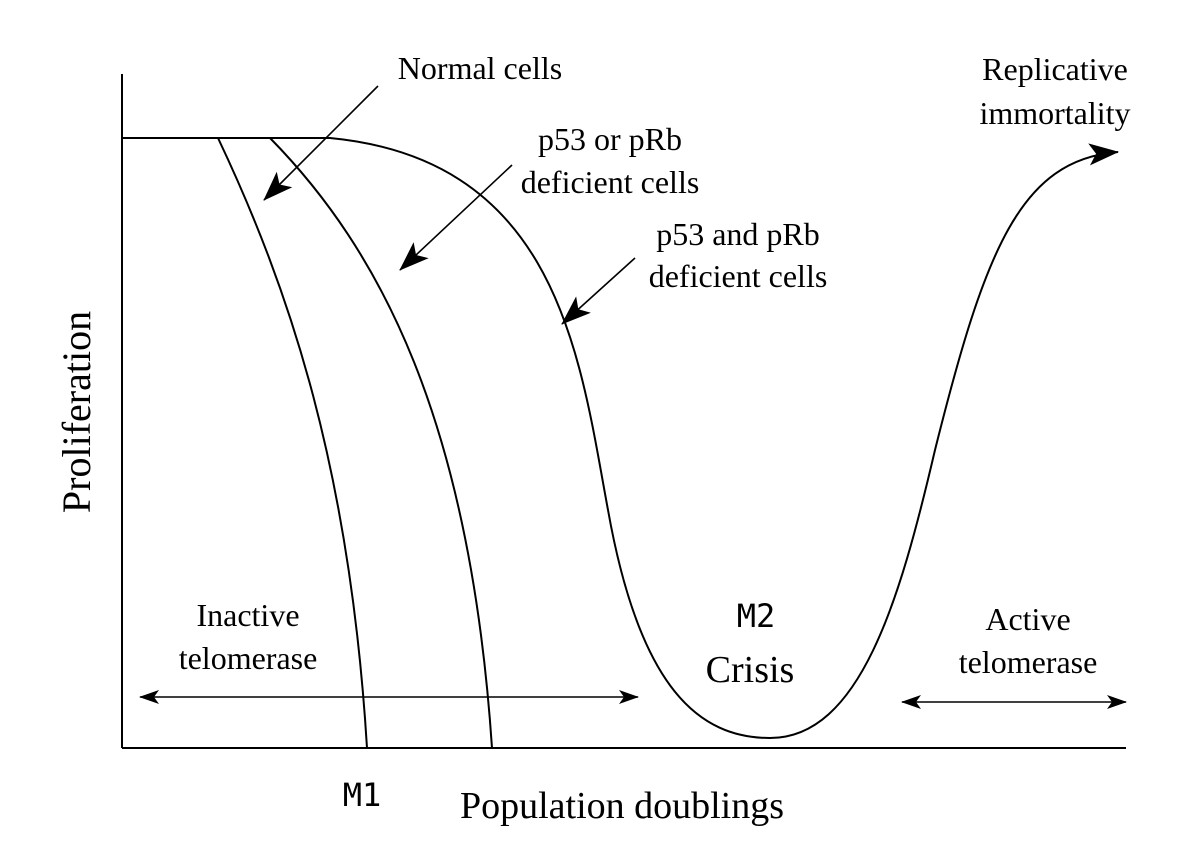 This screenshot has width=1190, height=841. What do you see at coordinates (76, 412) in the screenshot?
I see `y-axis-label: Proliferation` at bounding box center [76, 412].